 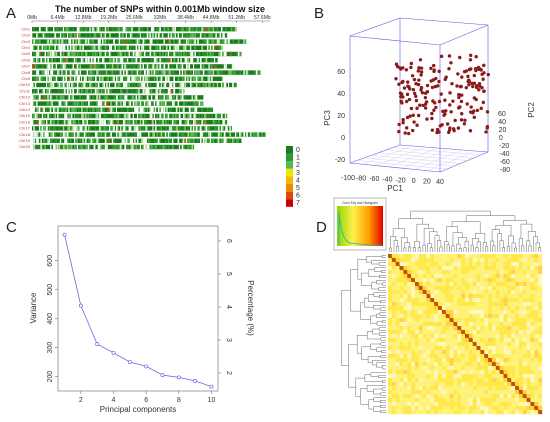 I want to click on chromosome-label: Chr1, so click(x=25, y=28).